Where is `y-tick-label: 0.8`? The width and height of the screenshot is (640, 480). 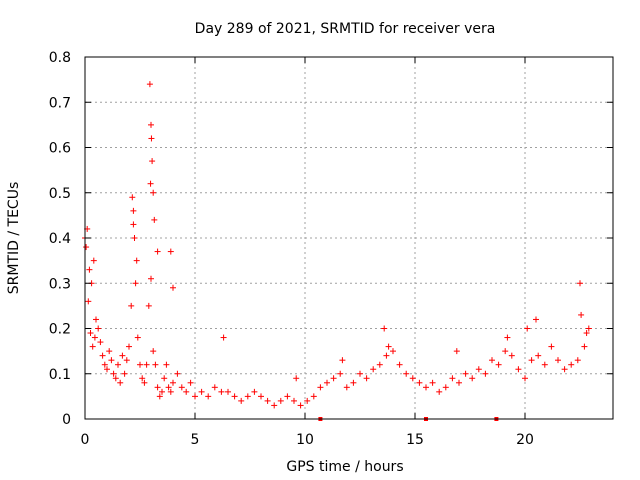 y-tick-label: 0.8 is located at coordinates (60, 58).